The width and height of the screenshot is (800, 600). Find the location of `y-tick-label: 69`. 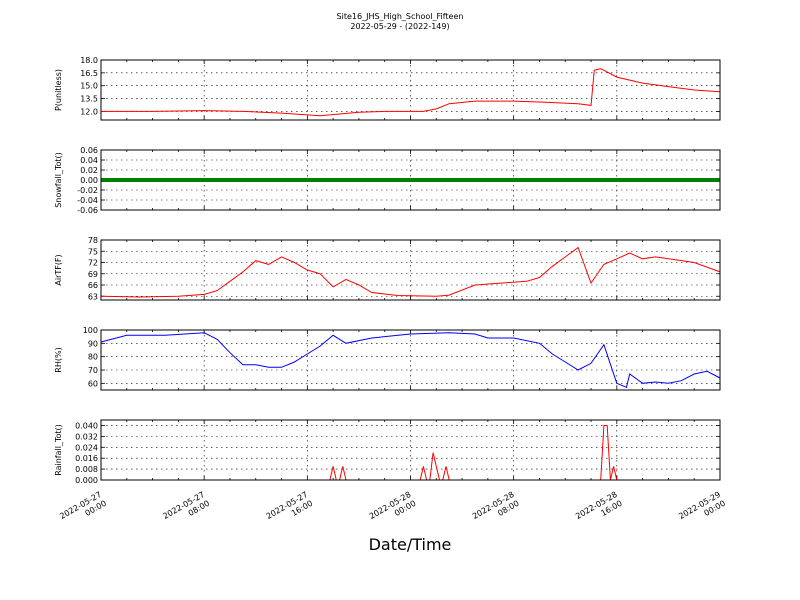

y-tick-label: 69 is located at coordinates (93, 274).